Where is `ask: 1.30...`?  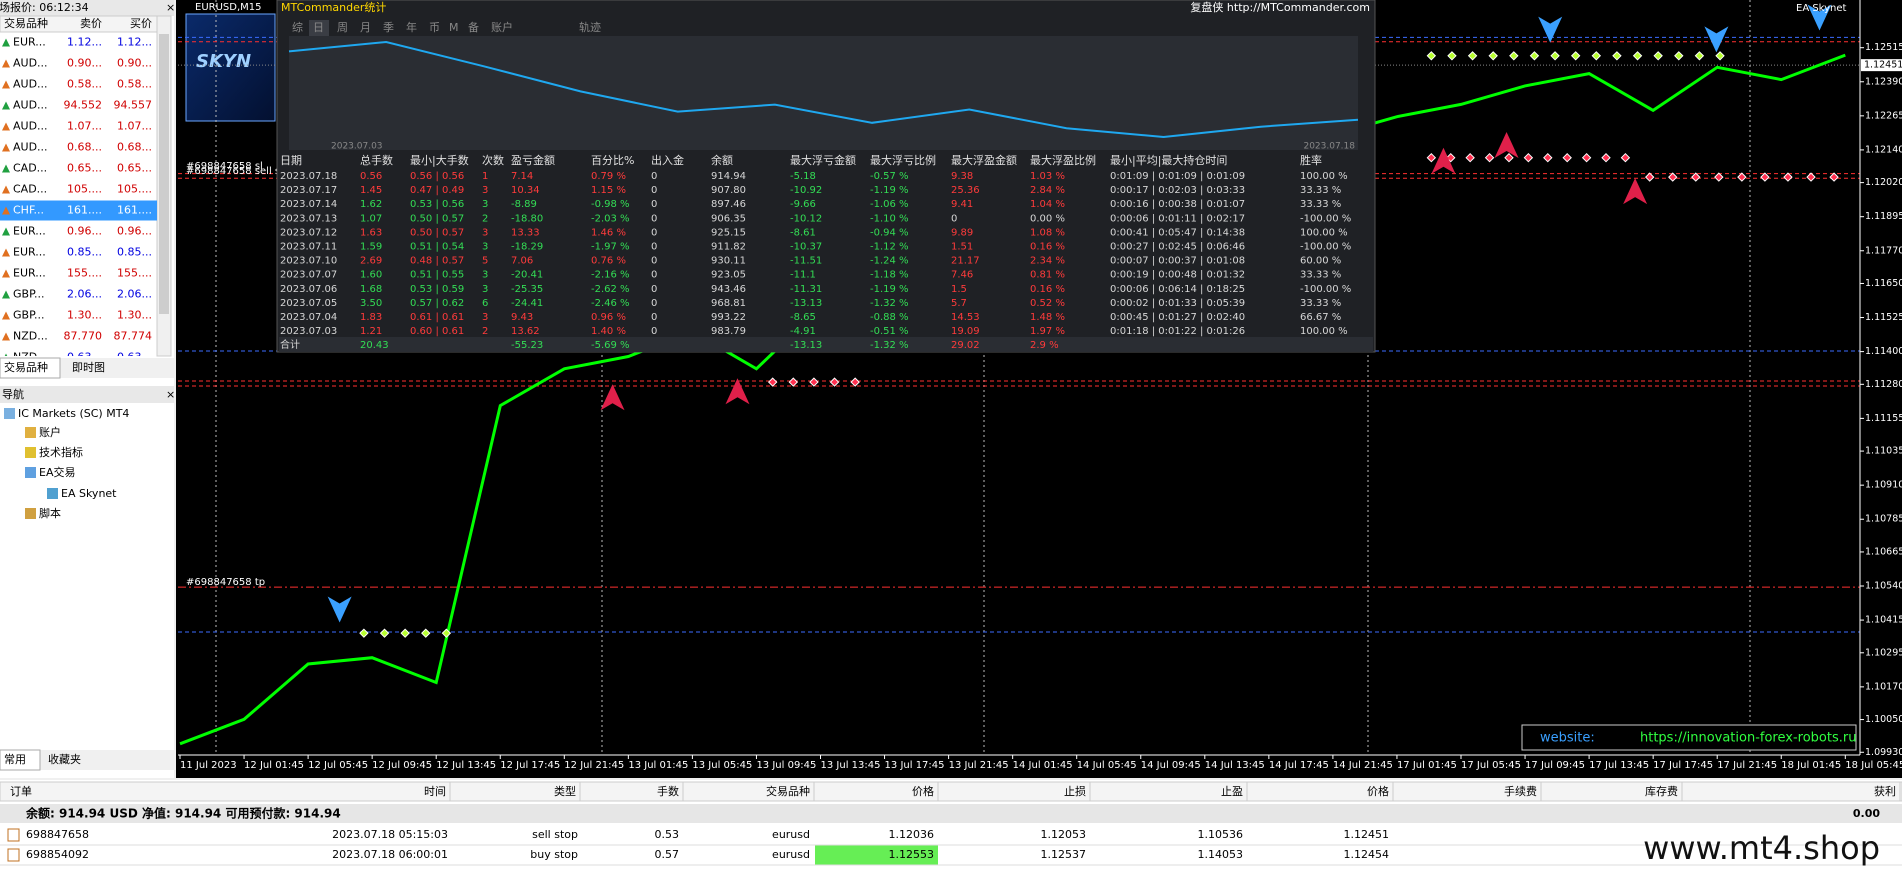 ask: 1.30... is located at coordinates (134, 315).